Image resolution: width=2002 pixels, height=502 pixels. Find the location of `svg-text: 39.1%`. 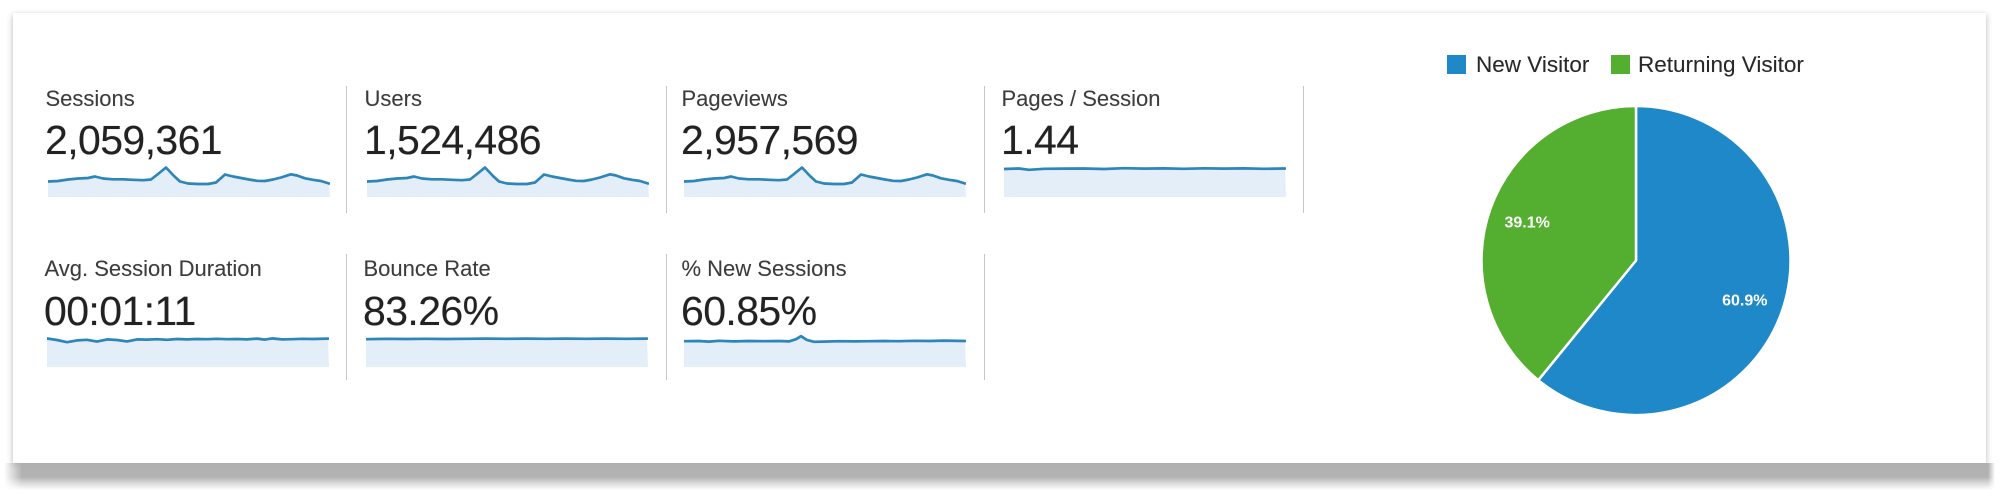

svg-text: 39.1% is located at coordinates (1527, 223).